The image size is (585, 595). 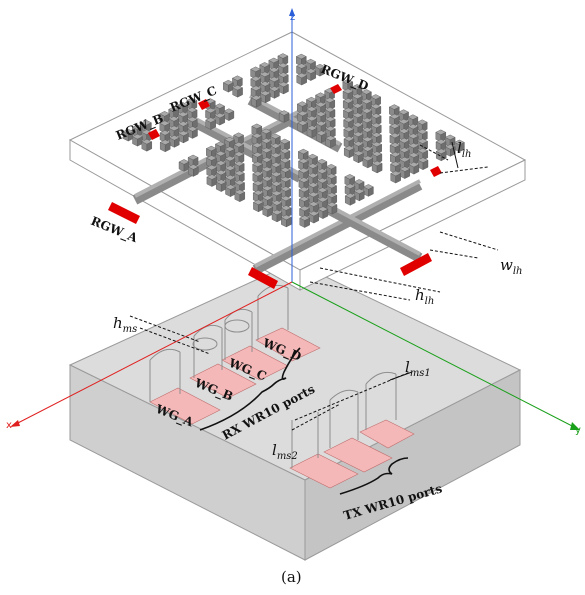 I want to click on rx-brace, so click(x=250, y=389).